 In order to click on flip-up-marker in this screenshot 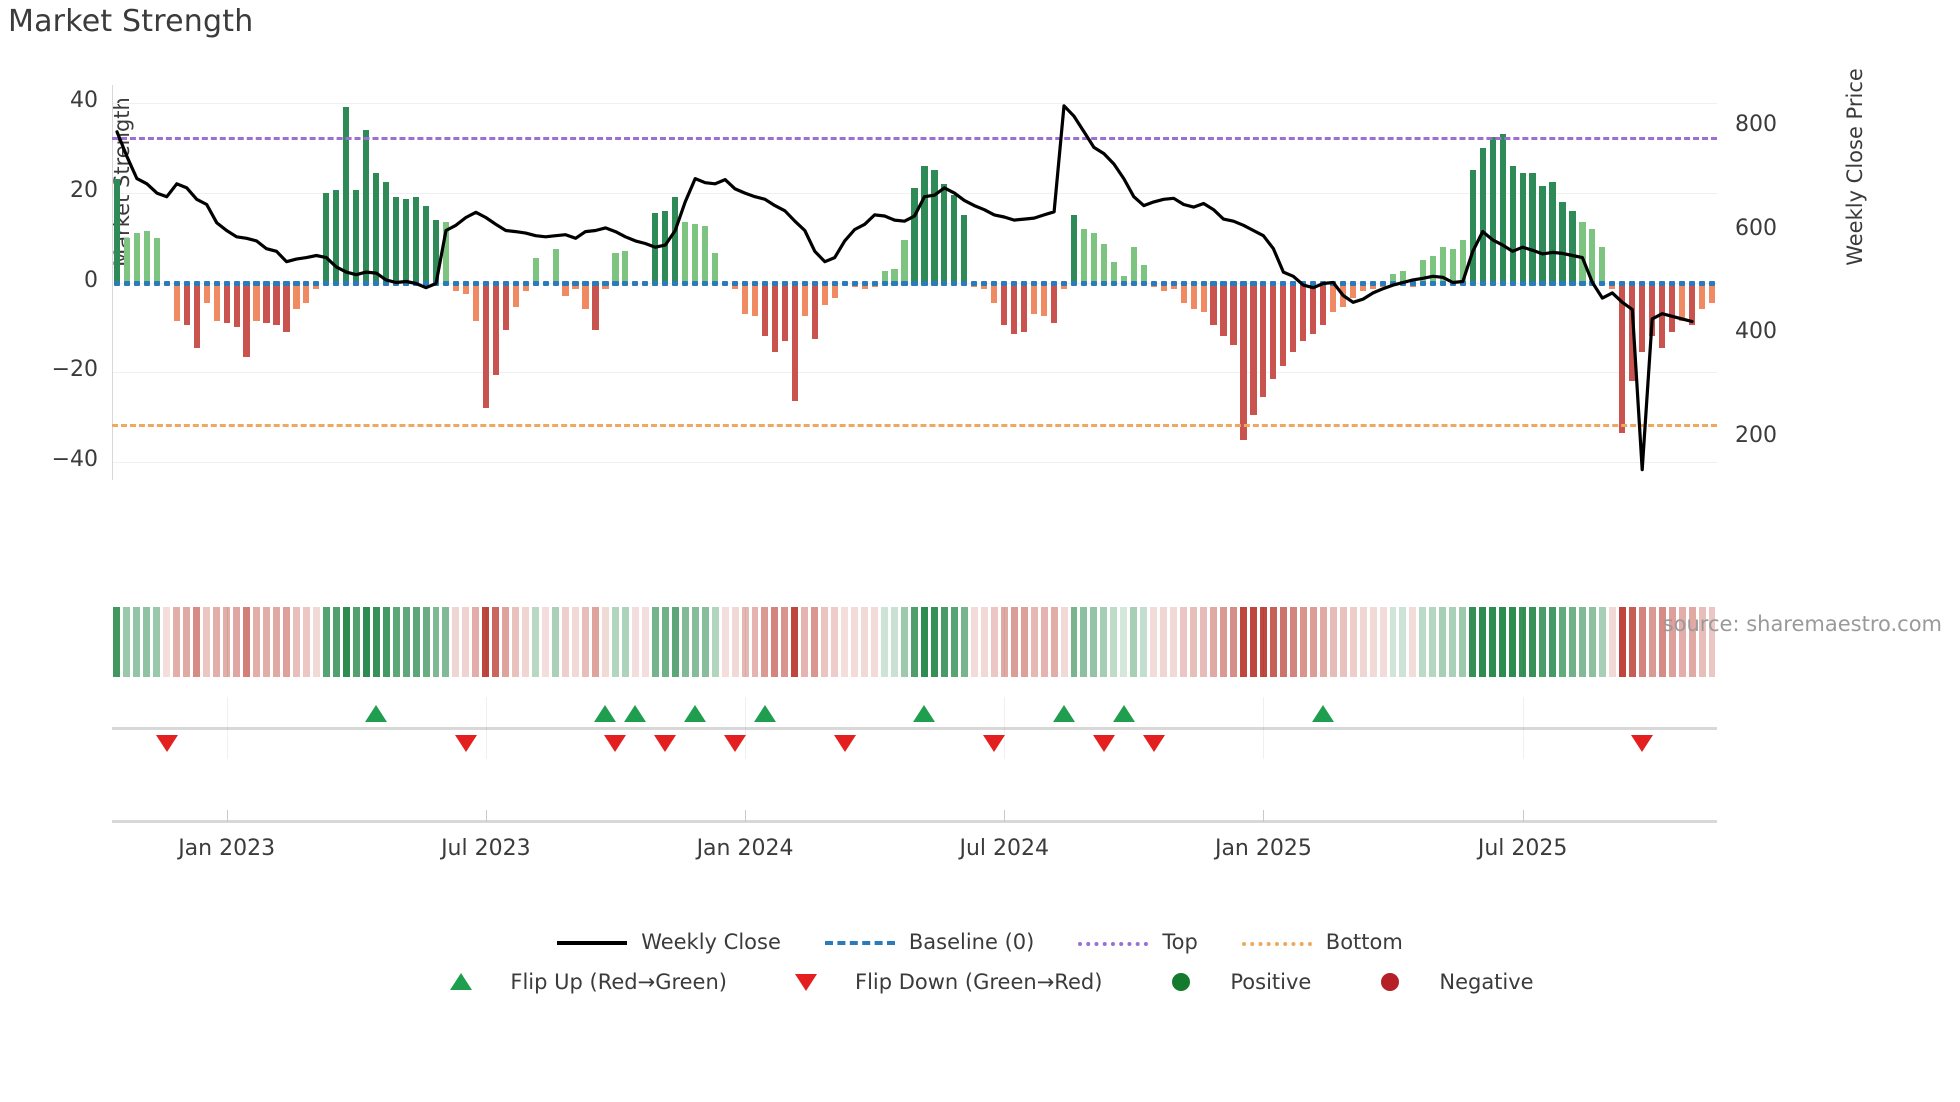, I will do `click(1064, 713)`.